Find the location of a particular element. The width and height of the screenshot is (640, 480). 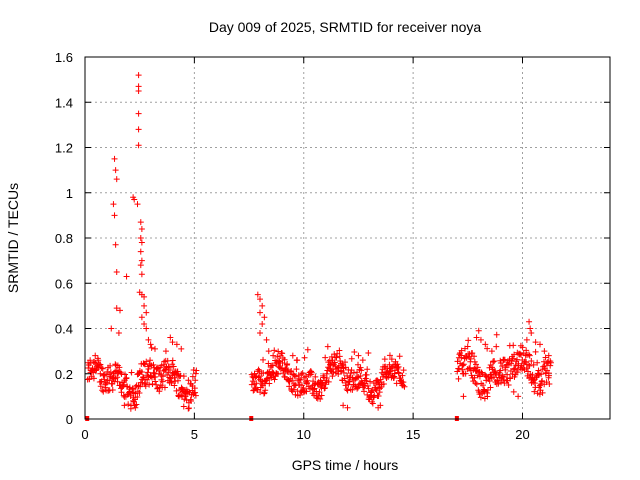

y-tick-label: 0.6 is located at coordinates (64, 283).